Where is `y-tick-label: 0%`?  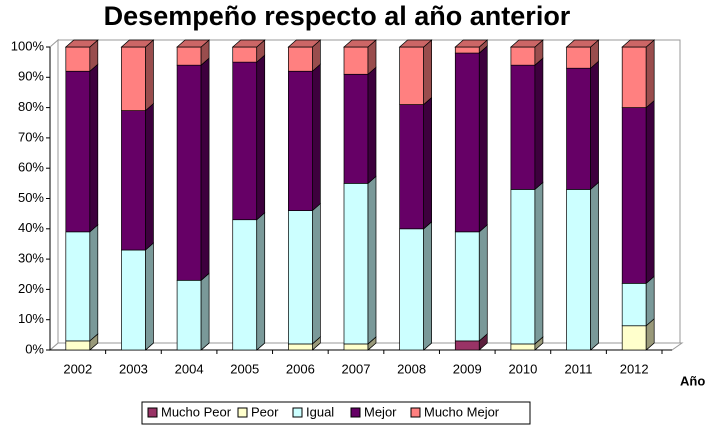
y-tick-label: 0% is located at coordinates (34, 348).